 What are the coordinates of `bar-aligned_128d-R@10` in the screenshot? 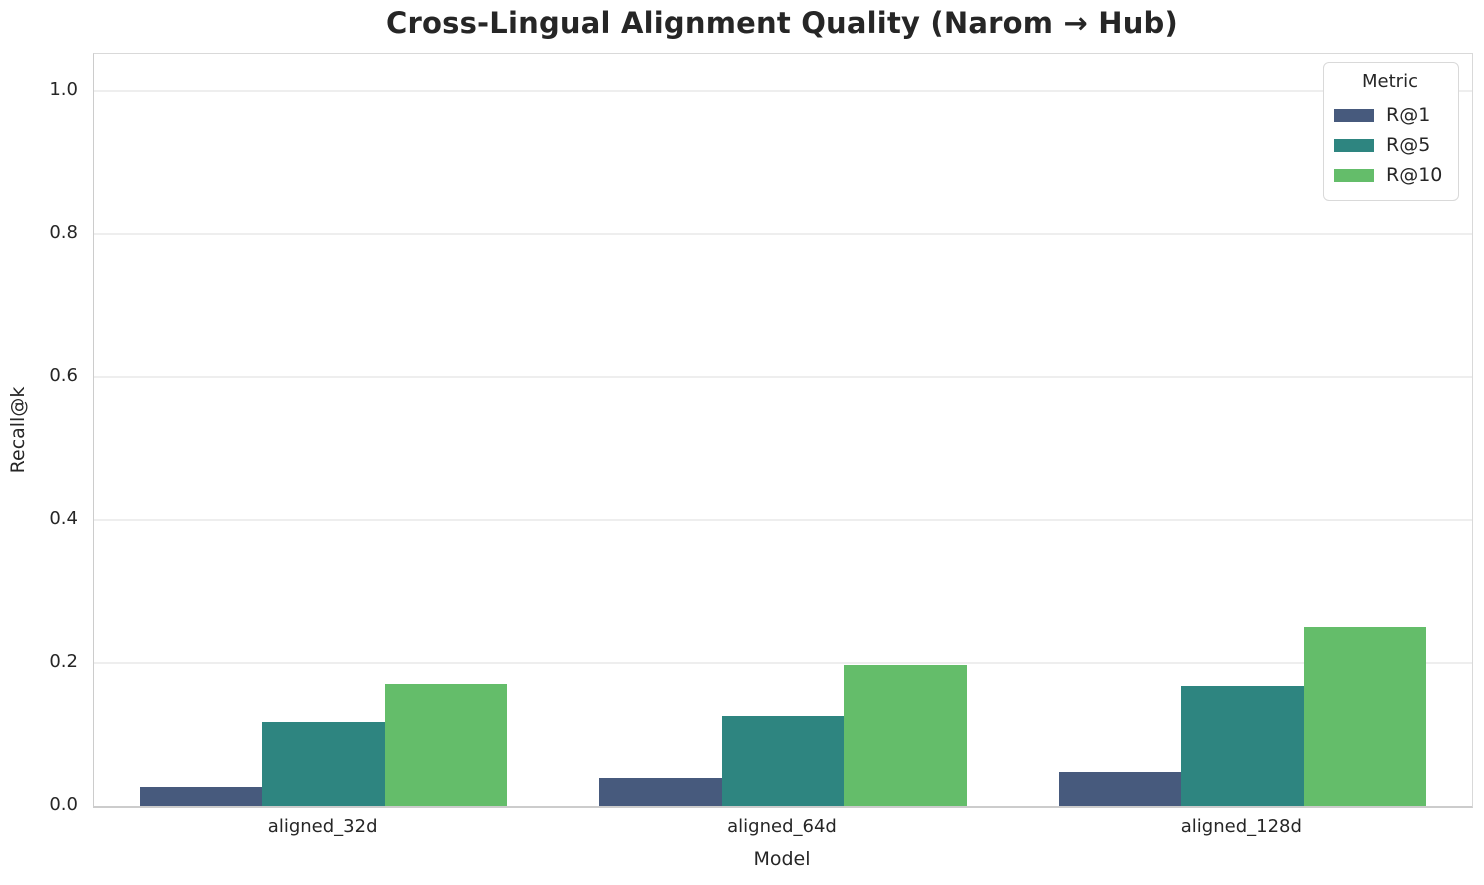 It's located at (1365, 716).